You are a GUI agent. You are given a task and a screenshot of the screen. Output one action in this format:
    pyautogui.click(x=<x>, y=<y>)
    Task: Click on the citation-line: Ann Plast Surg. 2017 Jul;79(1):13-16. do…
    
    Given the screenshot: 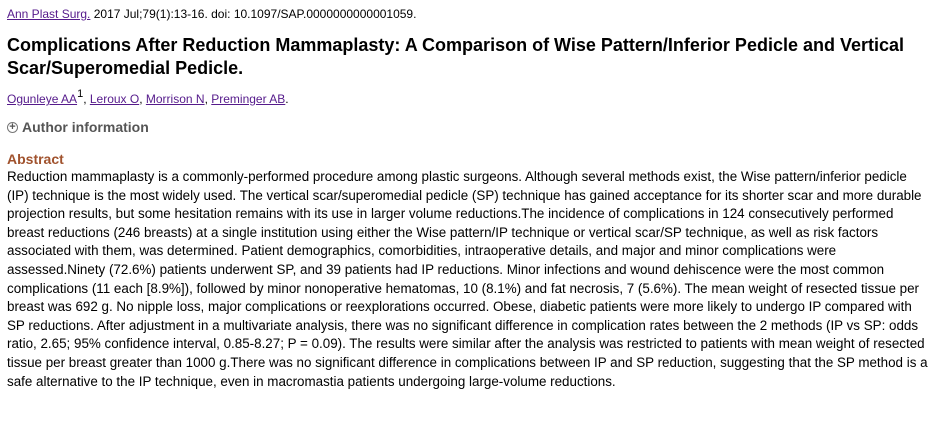 What is the action you would take?
    pyautogui.click(x=471, y=14)
    